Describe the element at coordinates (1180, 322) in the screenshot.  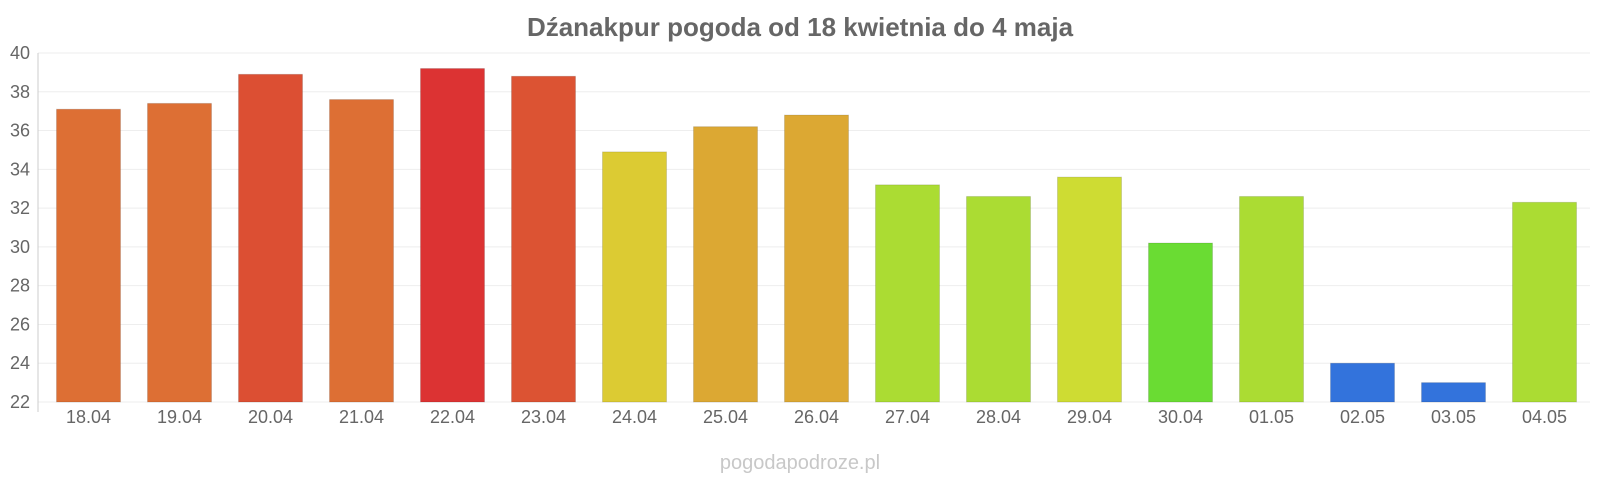
I see `bar-30.04` at that location.